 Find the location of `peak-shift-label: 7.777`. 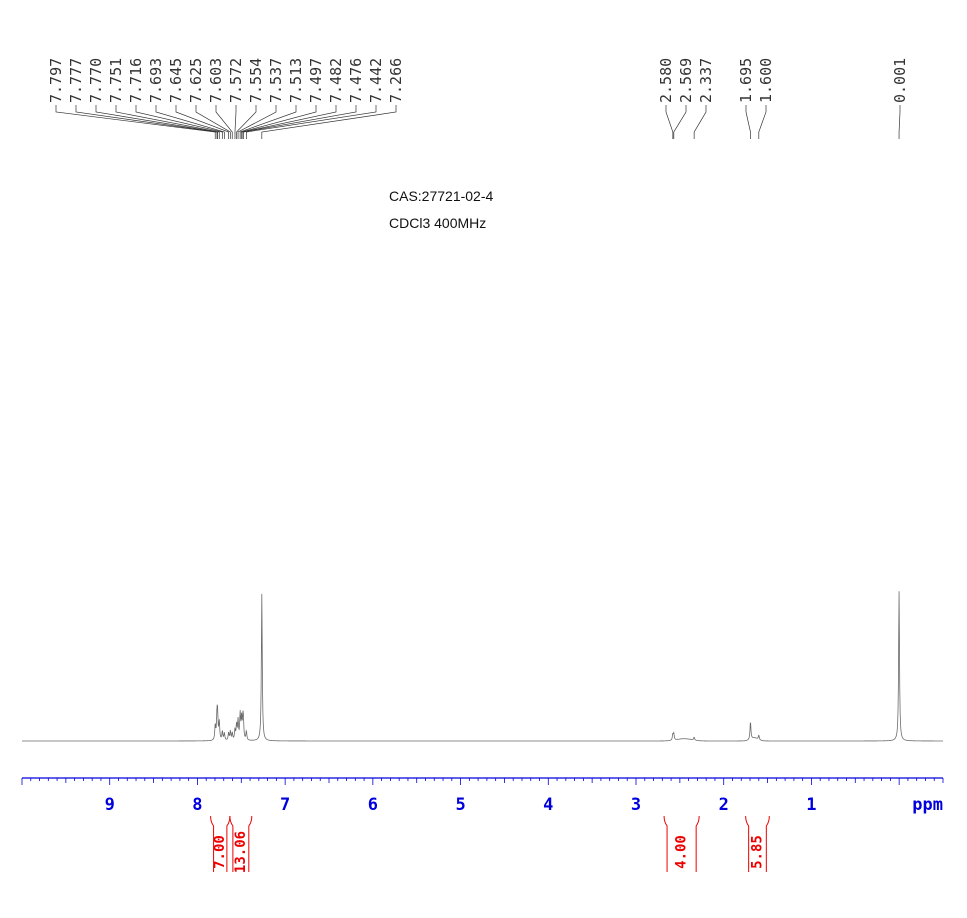

peak-shift-label: 7.777 is located at coordinates (76, 80).